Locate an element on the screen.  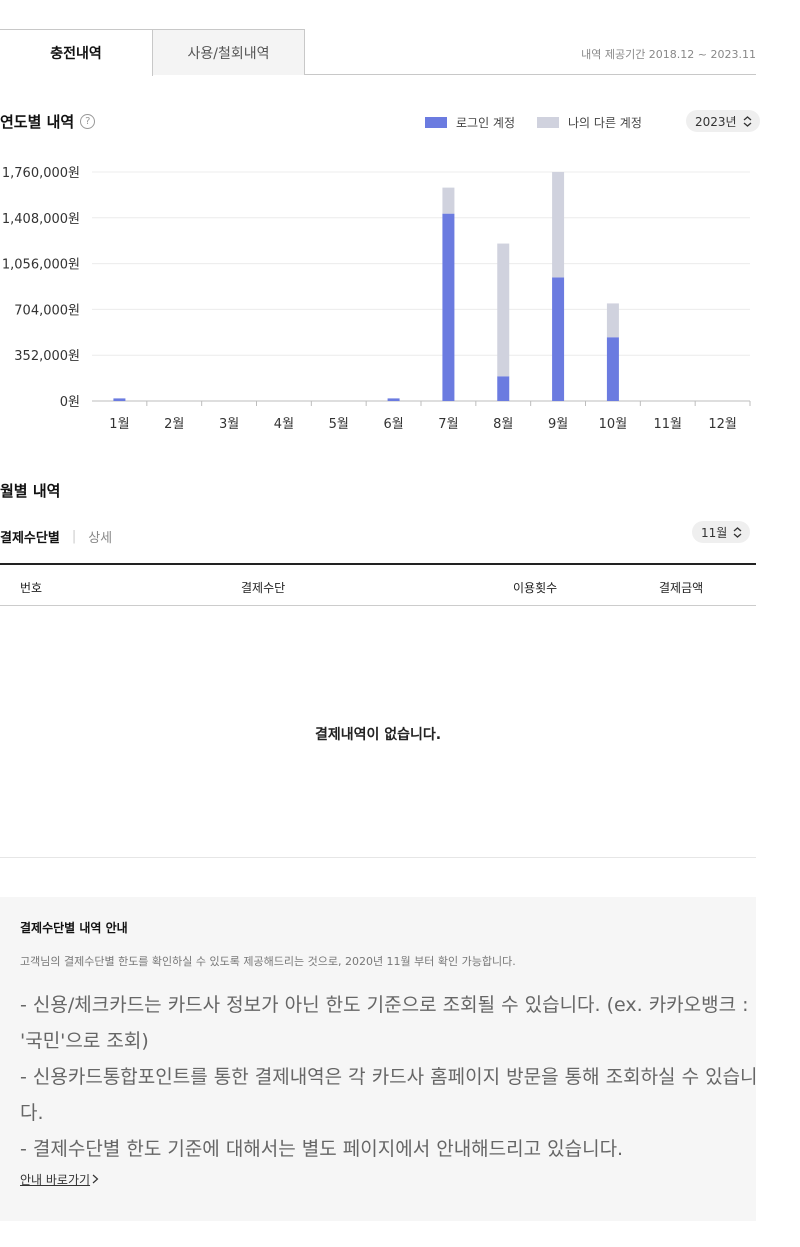
monthly-title: 월별 내역 is located at coordinates (30, 490).